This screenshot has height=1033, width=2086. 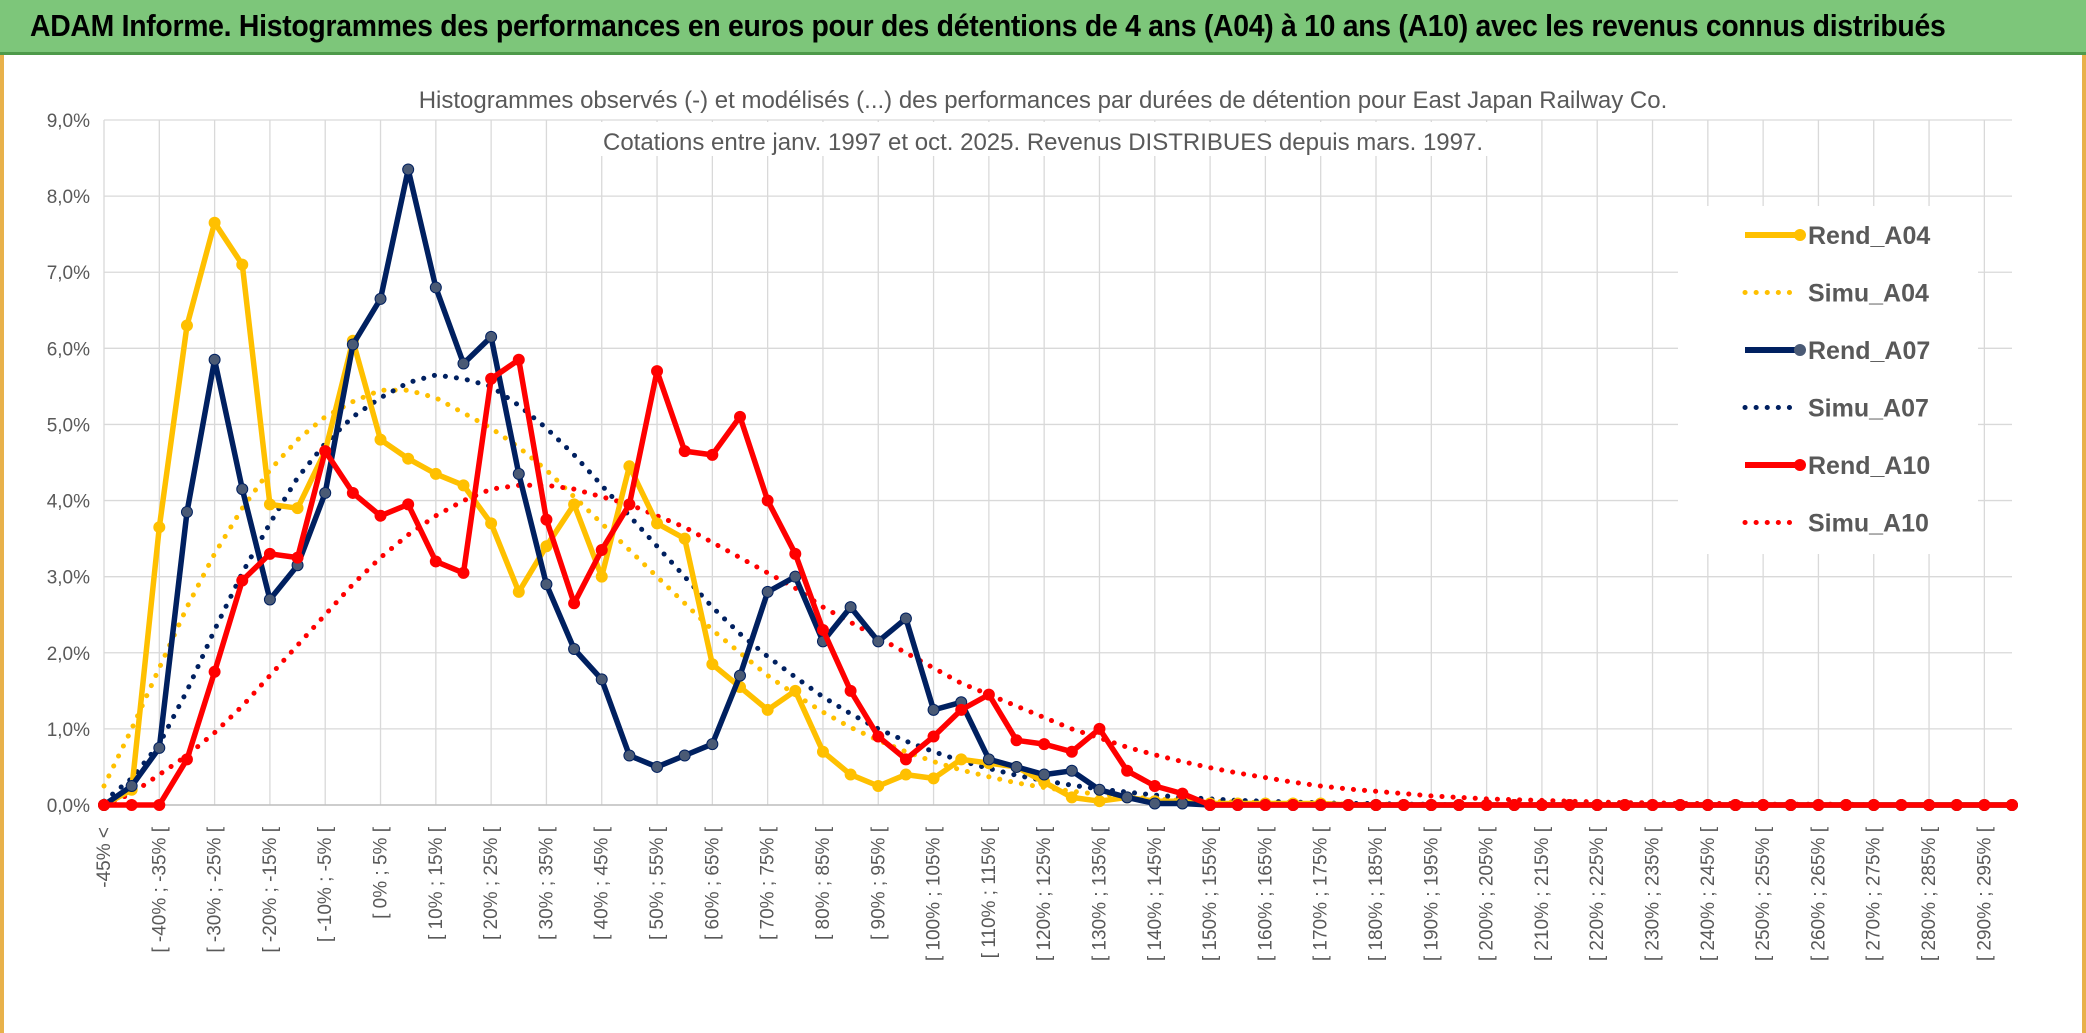 What do you see at coordinates (1044, 893) in the screenshot?
I see `x-tick-label: [ 120% ; 125% [` at bounding box center [1044, 893].